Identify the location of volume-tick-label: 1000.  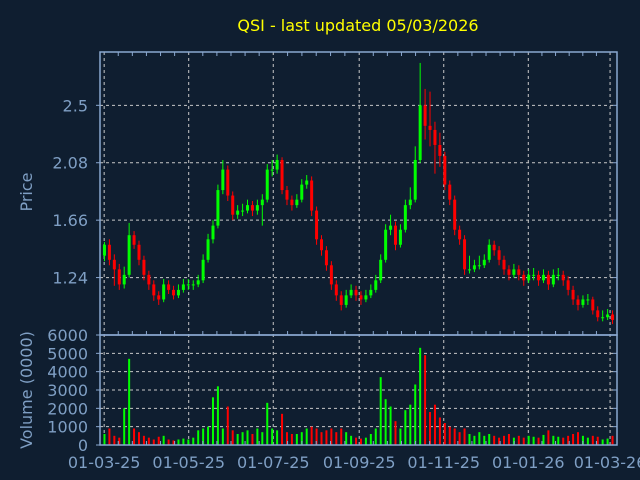
(67, 427).